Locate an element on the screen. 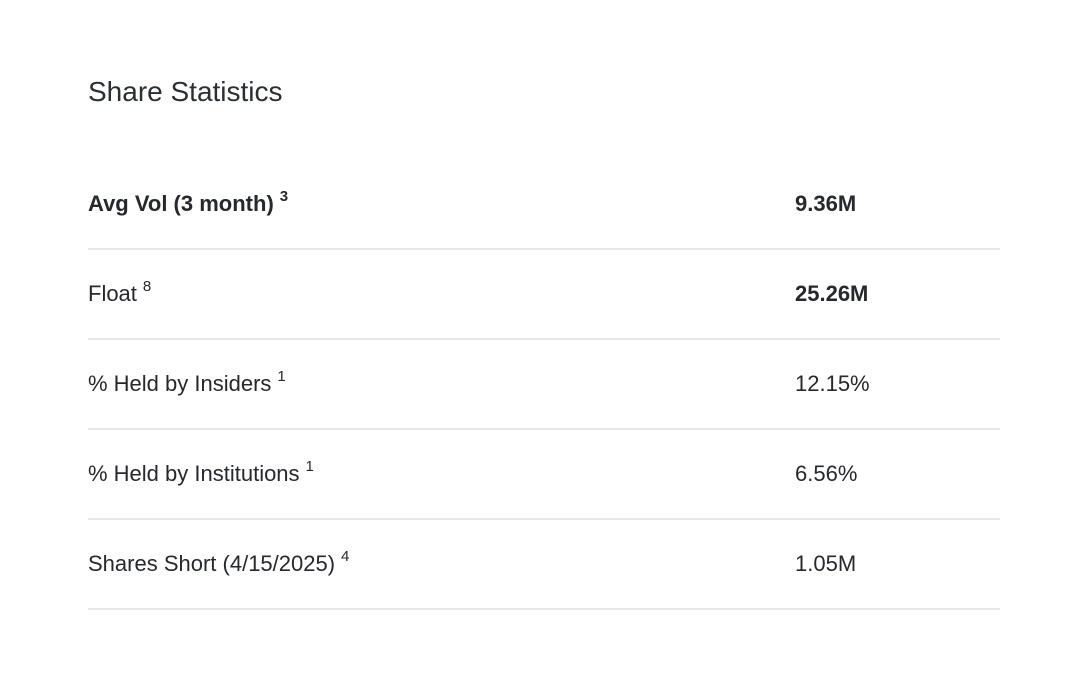 The height and width of the screenshot is (697, 1080). stat-value: 25.26M is located at coordinates (832, 293).